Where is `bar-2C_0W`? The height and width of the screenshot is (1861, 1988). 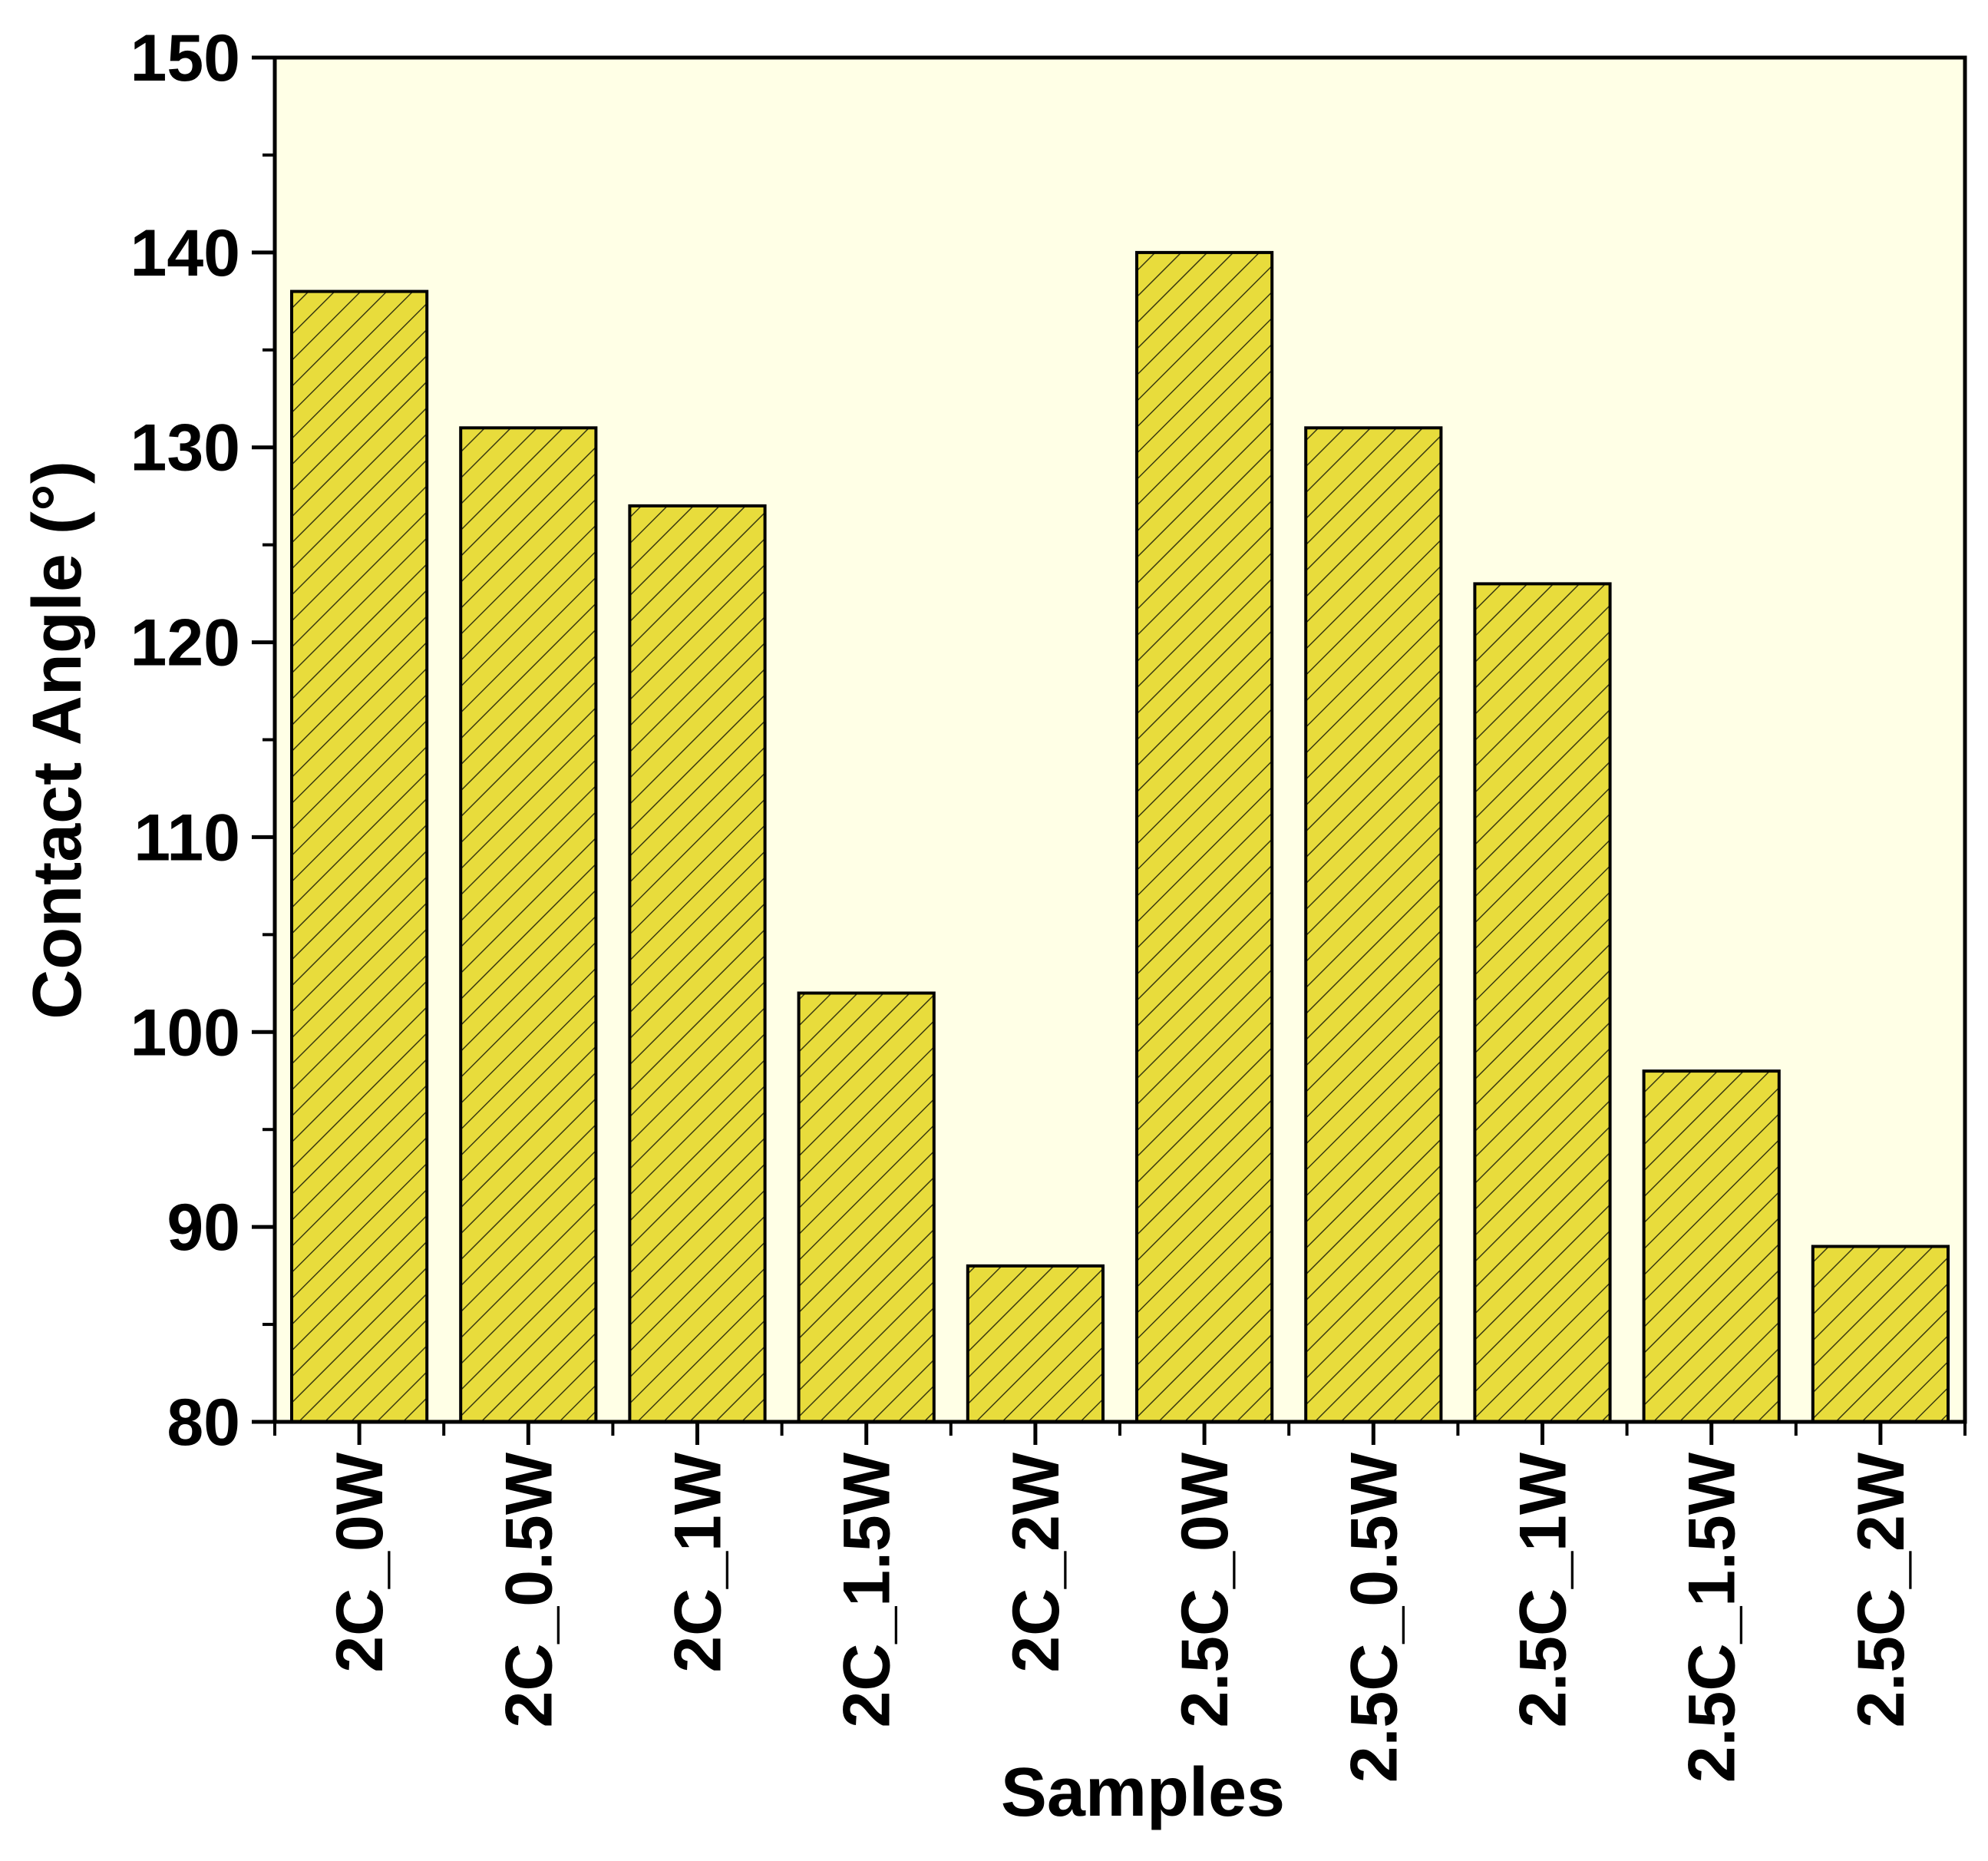
bar-2C_0W is located at coordinates (360, 856).